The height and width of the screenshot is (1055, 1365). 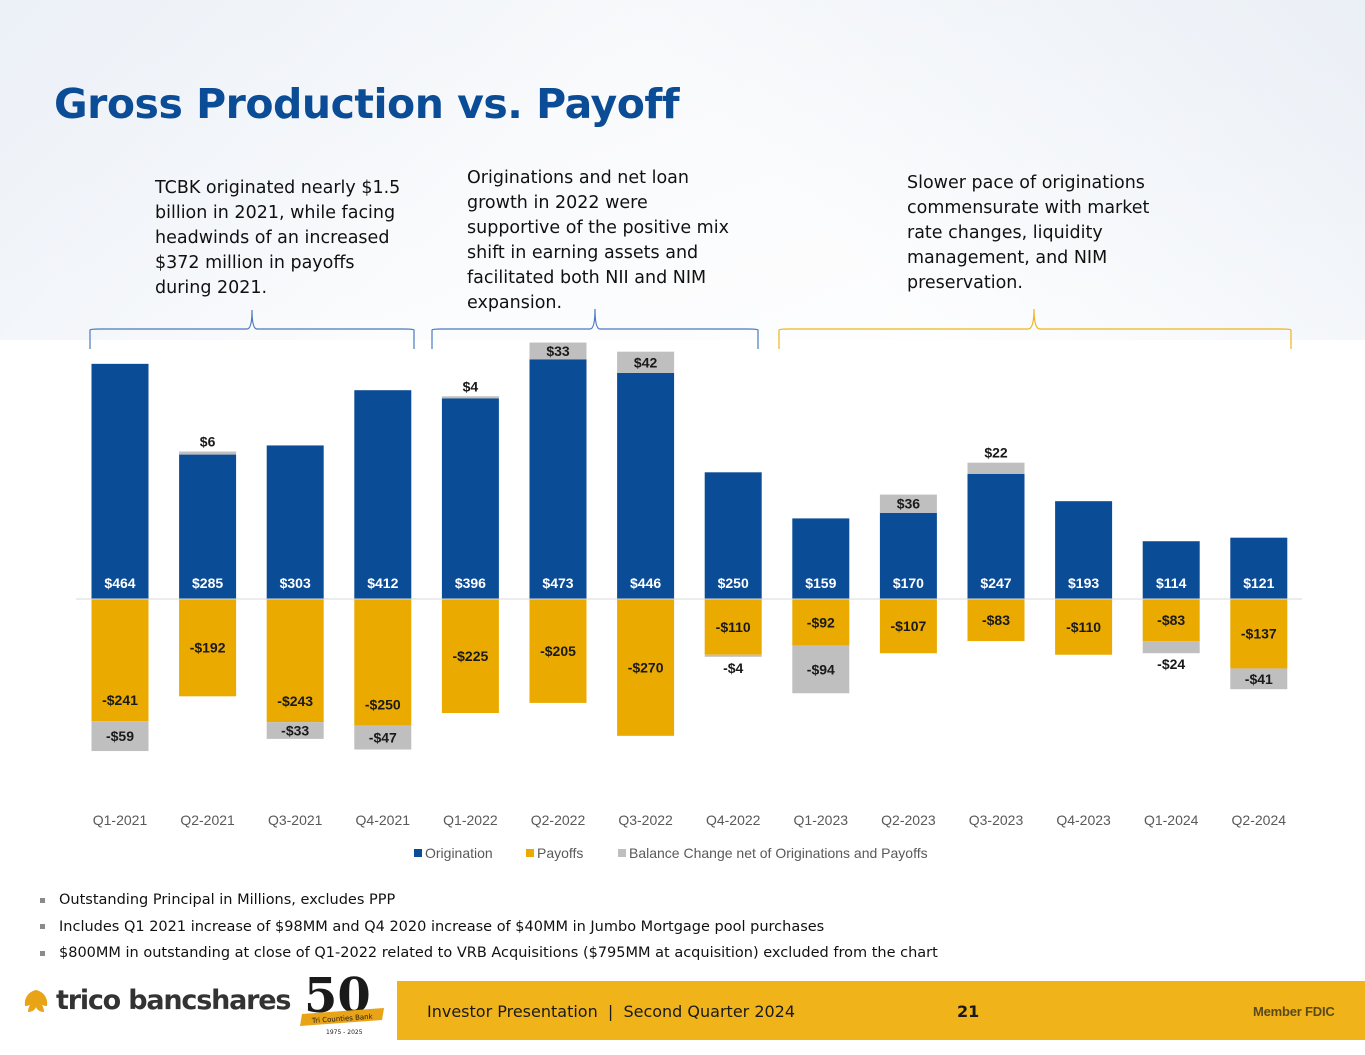 What do you see at coordinates (1258, 583) in the screenshot?
I see `origination-label: $121` at bounding box center [1258, 583].